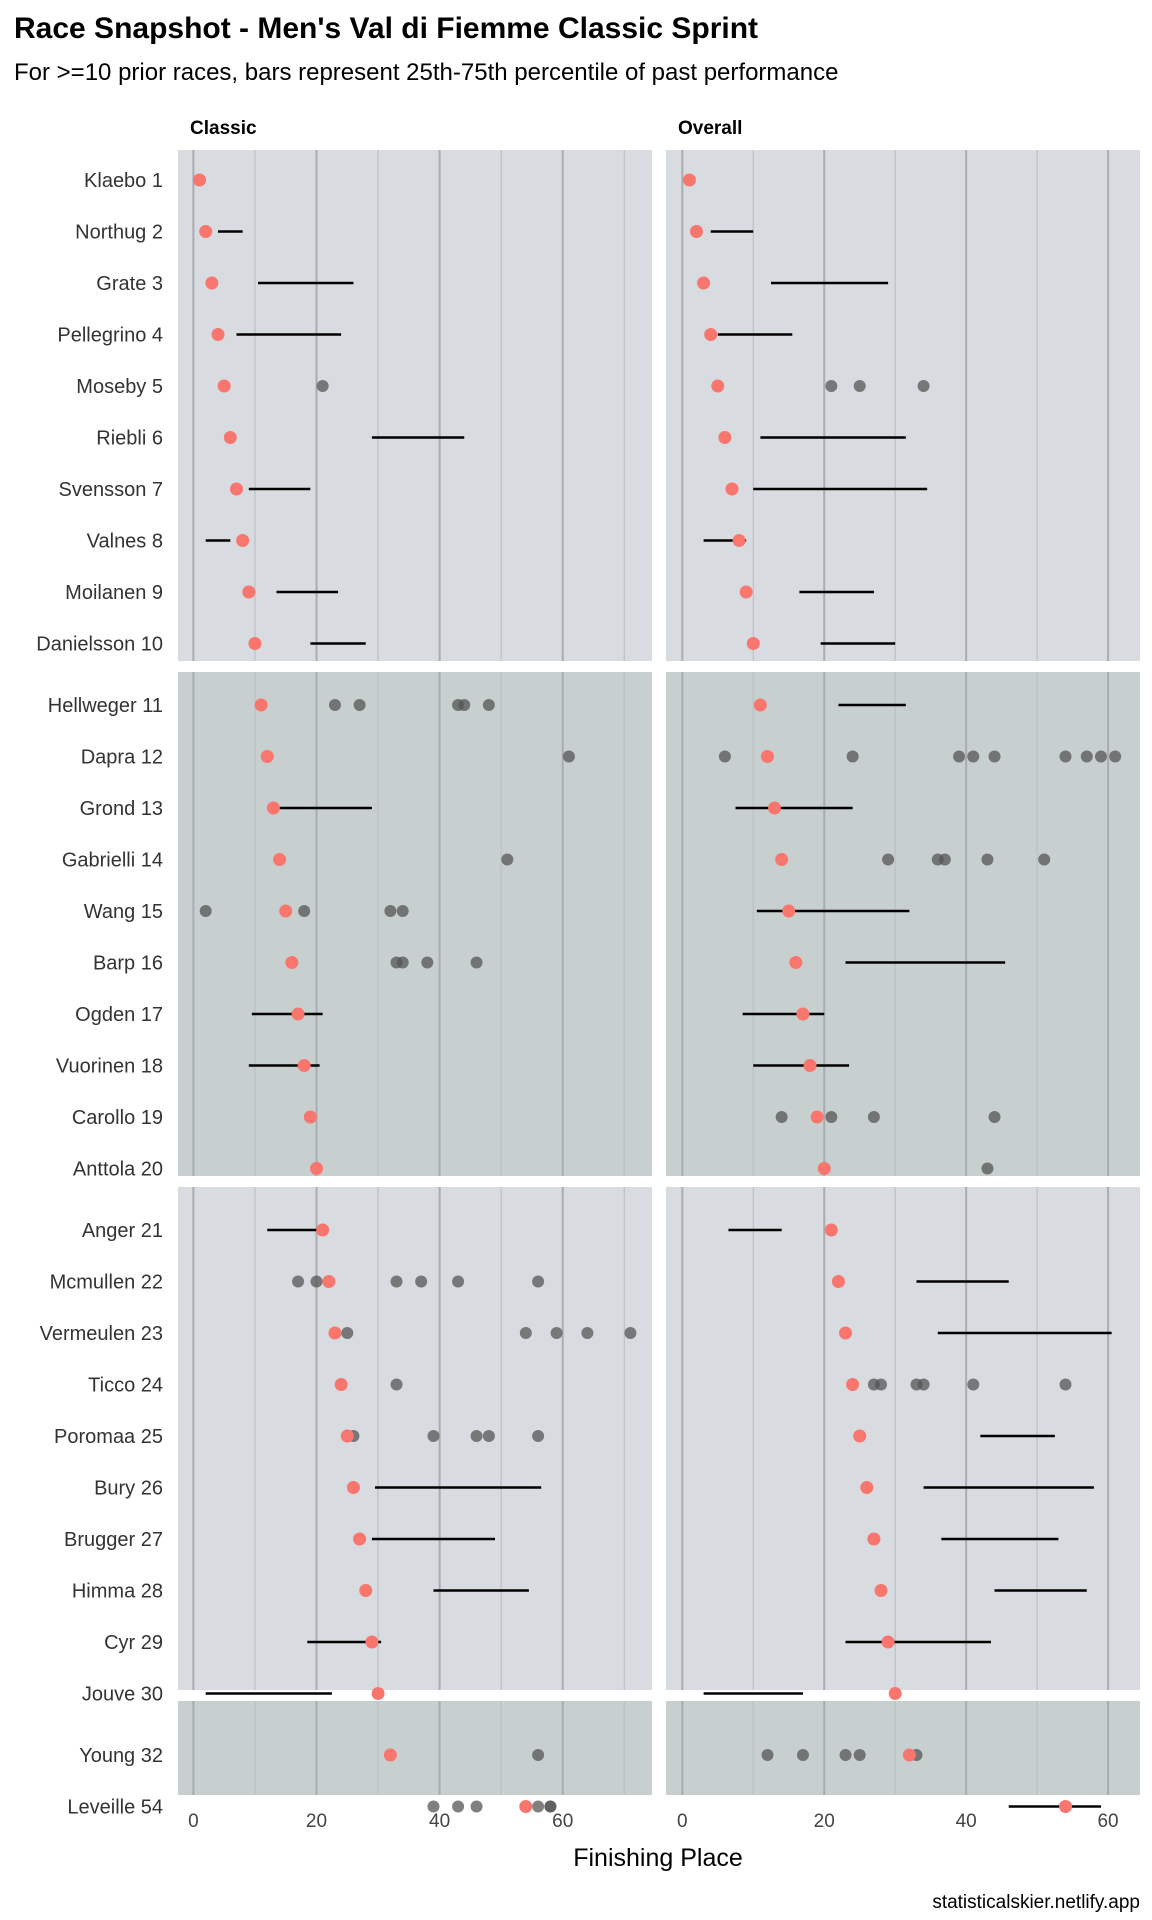 The image size is (1152, 1920). What do you see at coordinates (105, 706) in the screenshot?
I see `y-tick-label: Hellweger 11` at bounding box center [105, 706].